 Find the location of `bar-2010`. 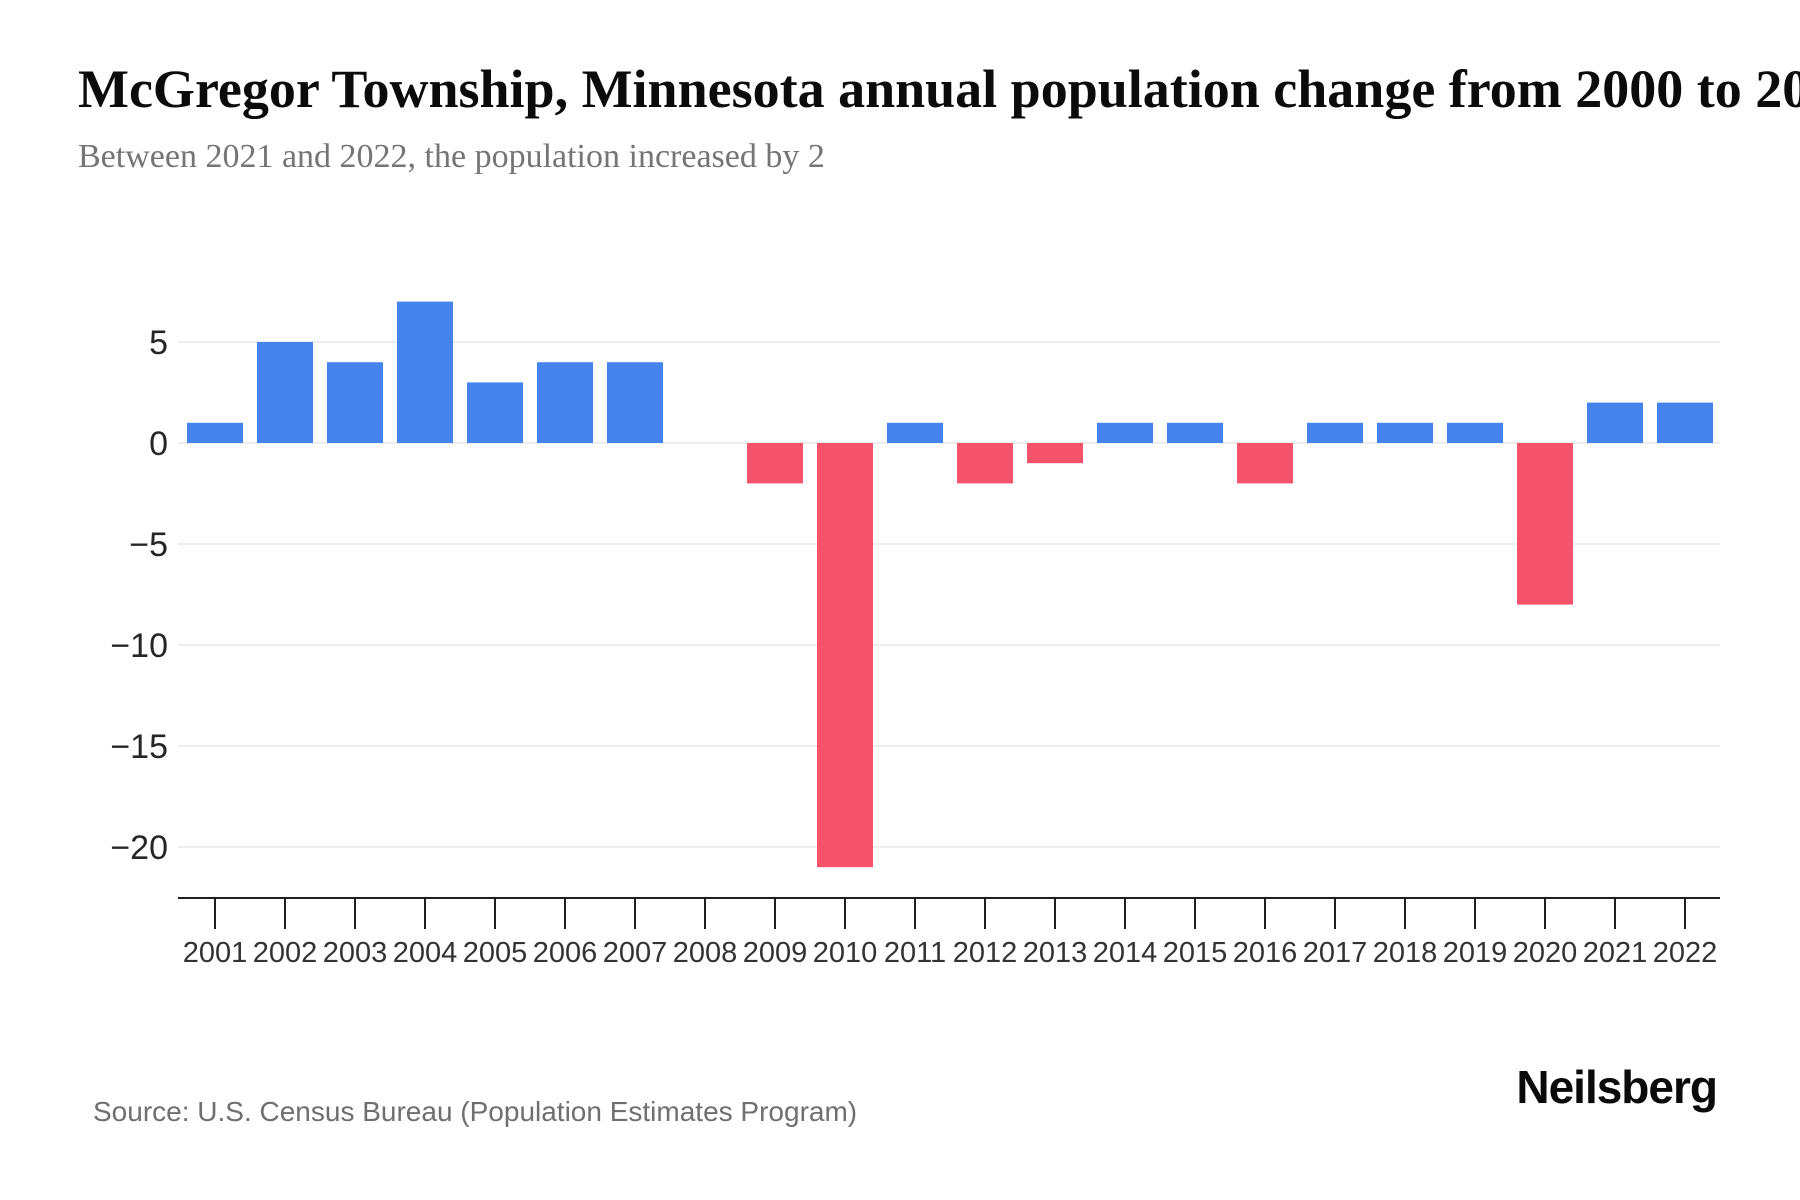

bar-2010 is located at coordinates (845, 655).